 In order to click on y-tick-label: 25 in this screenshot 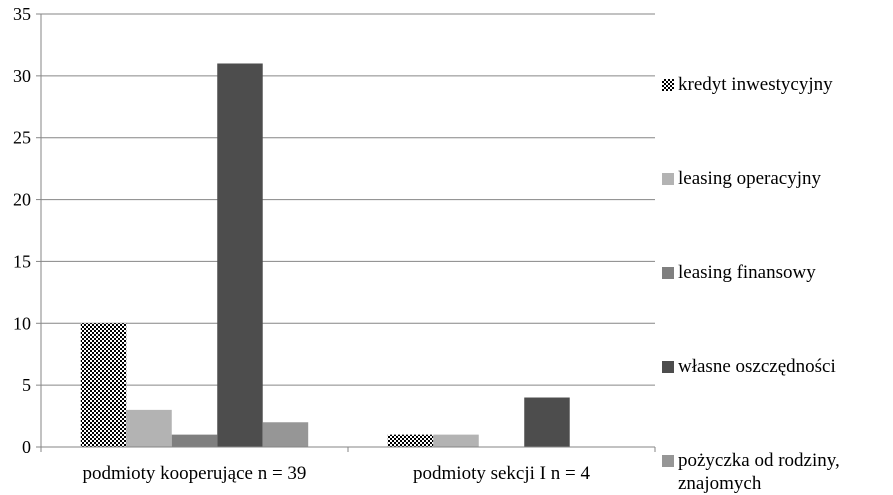, I will do `click(22, 138)`.